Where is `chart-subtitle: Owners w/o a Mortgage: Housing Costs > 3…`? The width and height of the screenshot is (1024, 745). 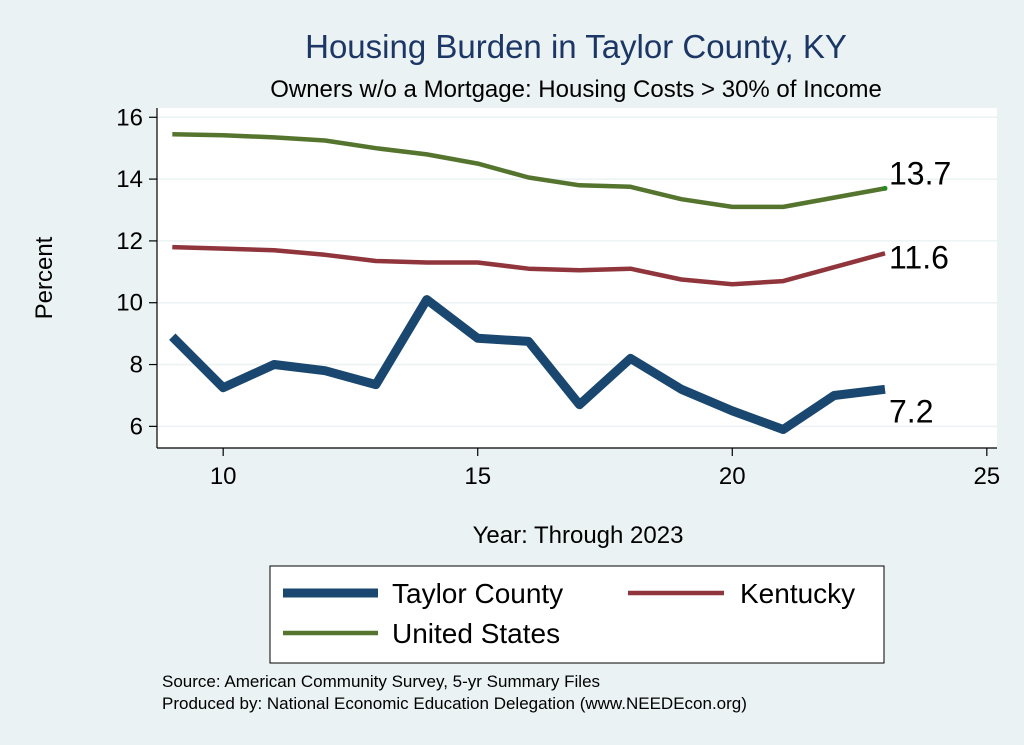
chart-subtitle: Owners w/o a Mortgage: Housing Costs > 3… is located at coordinates (576, 89).